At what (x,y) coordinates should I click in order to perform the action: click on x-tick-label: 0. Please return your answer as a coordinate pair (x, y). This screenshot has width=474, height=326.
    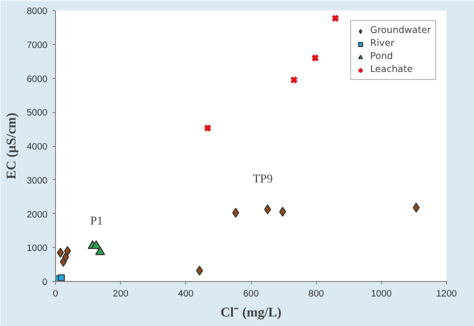
    Looking at the image, I should click on (55, 293).